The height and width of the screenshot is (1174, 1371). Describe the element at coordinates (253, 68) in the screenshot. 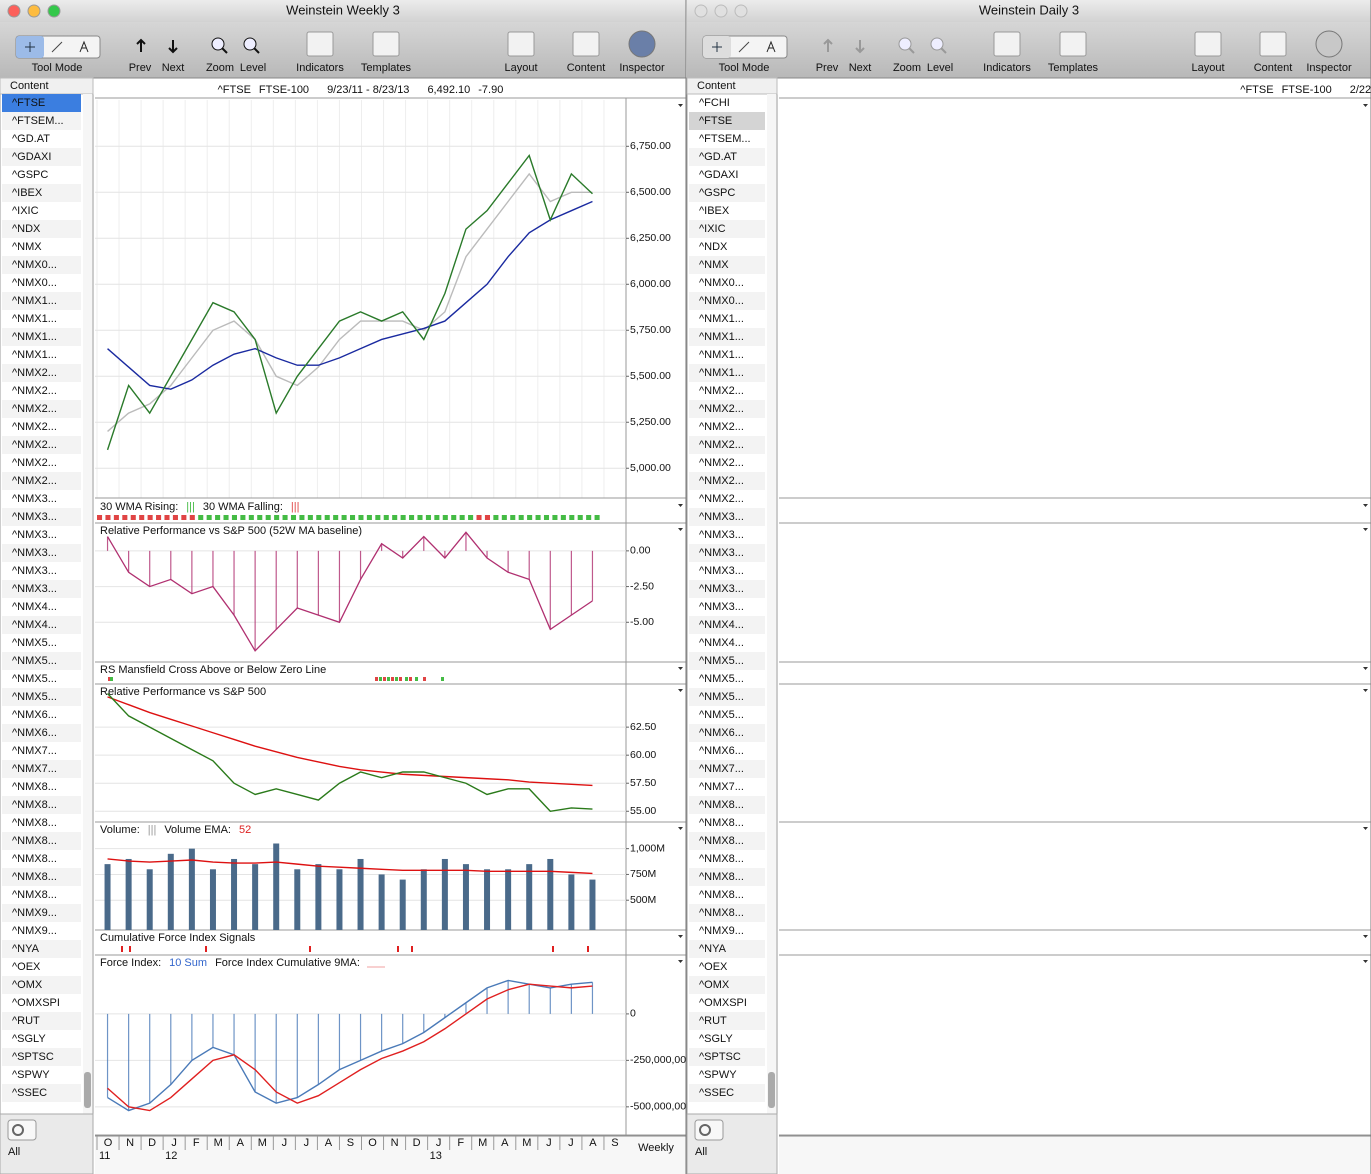

I see `toolbar-label: Level` at that location.